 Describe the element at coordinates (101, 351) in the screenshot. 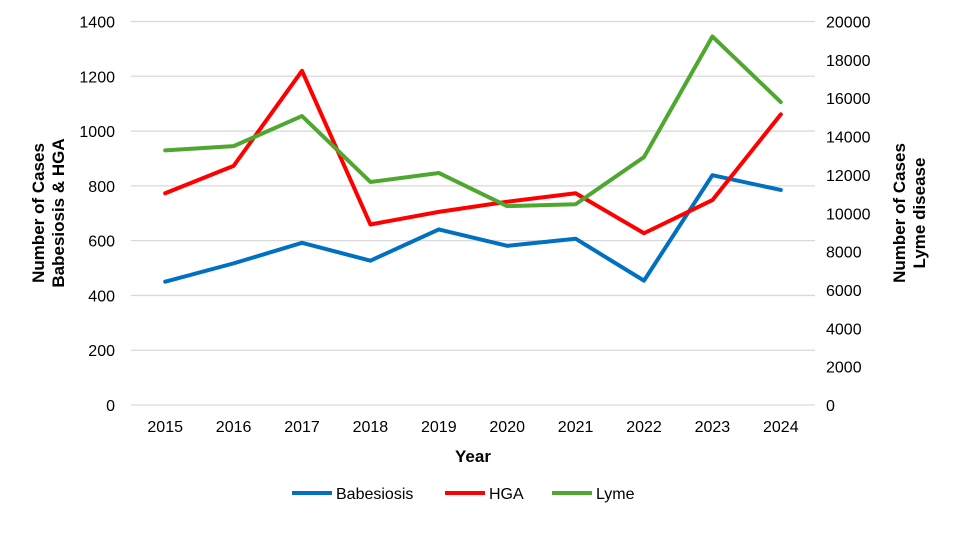

I see `y-tick-label: 200` at that location.